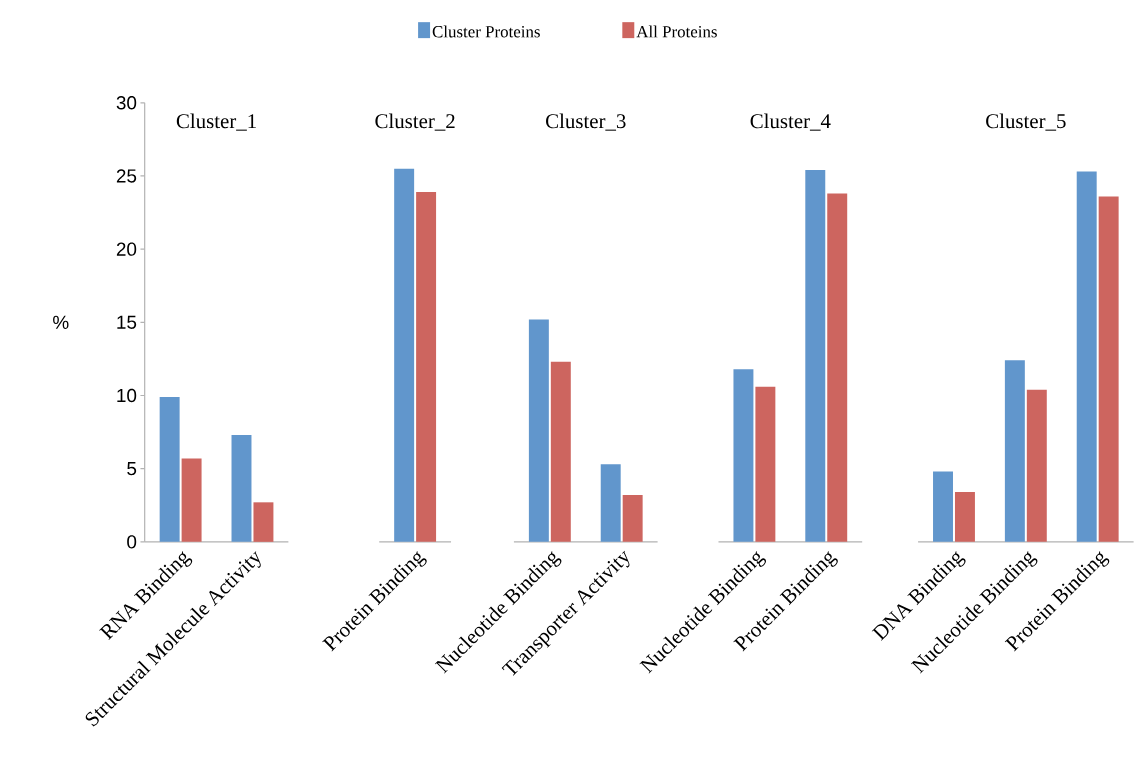 The height and width of the screenshot is (763, 1135). What do you see at coordinates (415, 122) in the screenshot?
I see `chart-title: Cluster_2` at bounding box center [415, 122].